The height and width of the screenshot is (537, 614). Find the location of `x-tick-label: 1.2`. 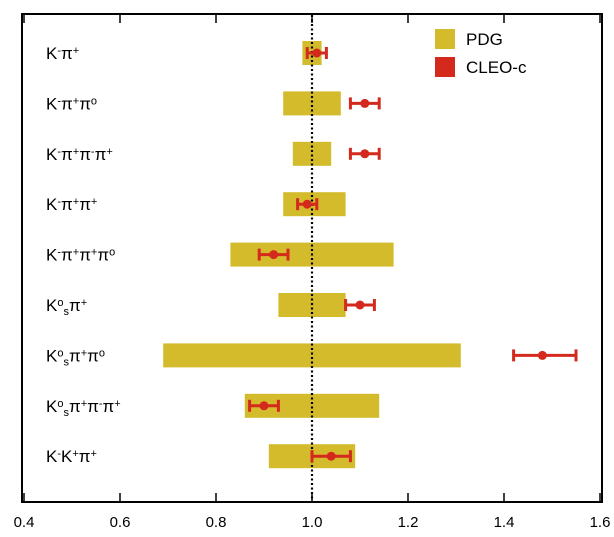

x-tick-label: 1.2 is located at coordinates (408, 522).